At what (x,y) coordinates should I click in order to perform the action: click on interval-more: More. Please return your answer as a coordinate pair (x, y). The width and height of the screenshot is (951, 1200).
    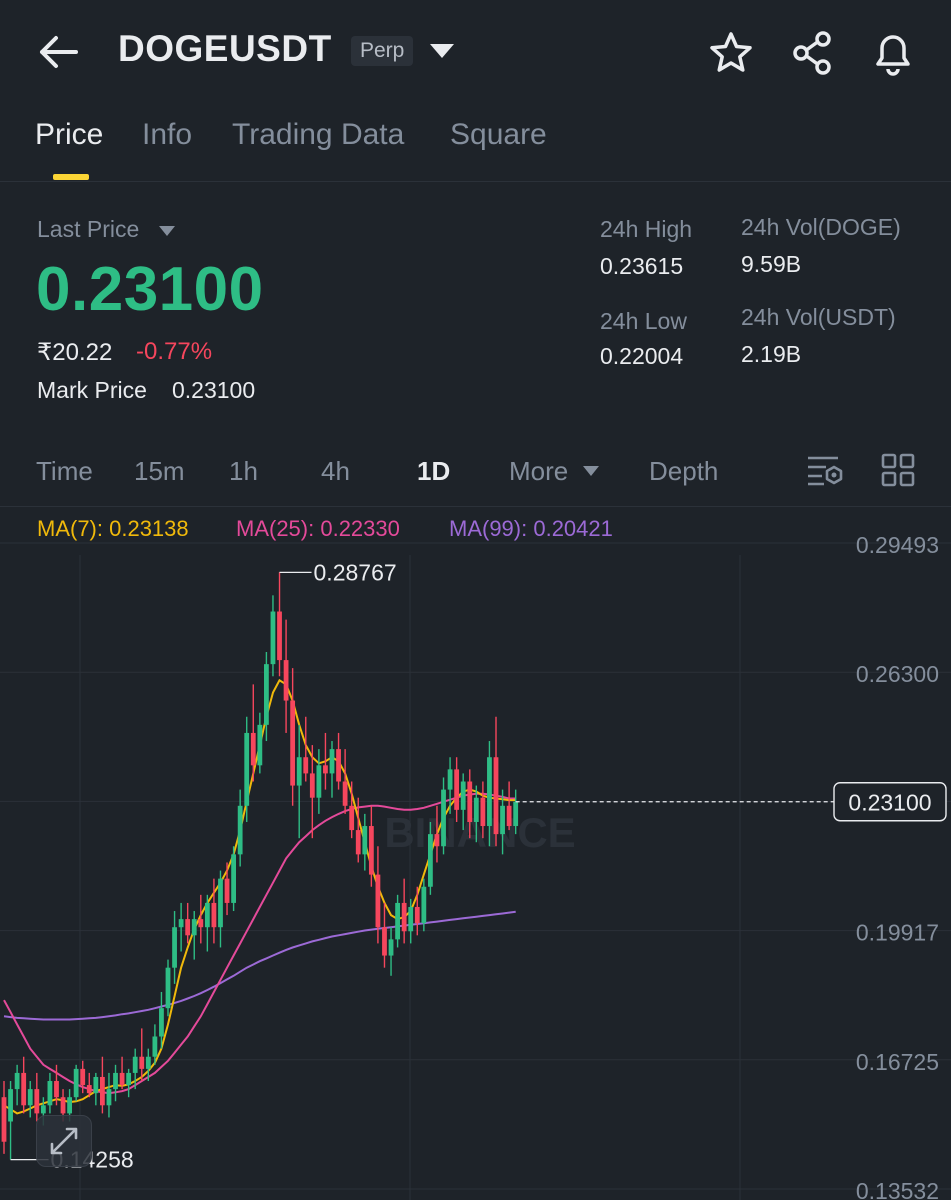
    Looking at the image, I should click on (539, 471).